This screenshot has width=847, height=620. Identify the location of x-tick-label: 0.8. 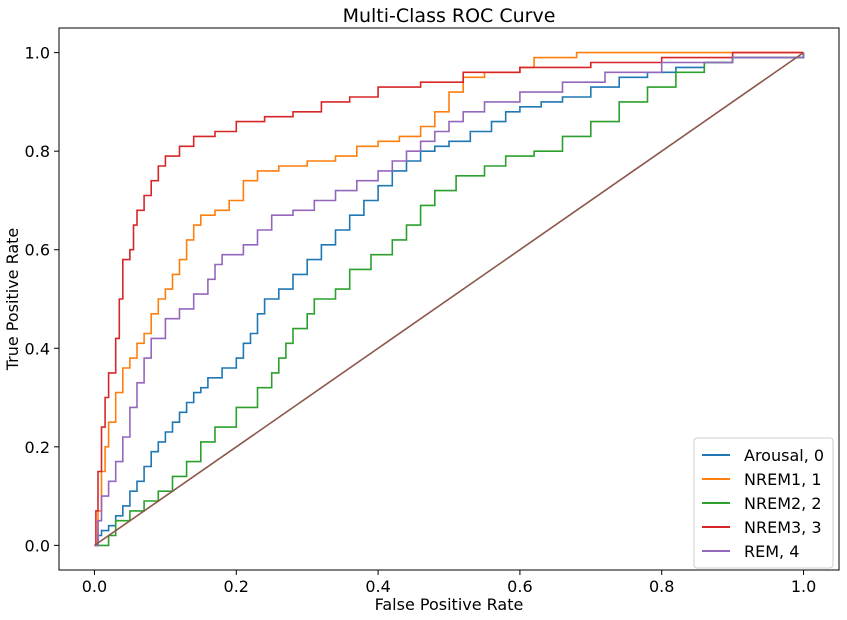
(661, 586).